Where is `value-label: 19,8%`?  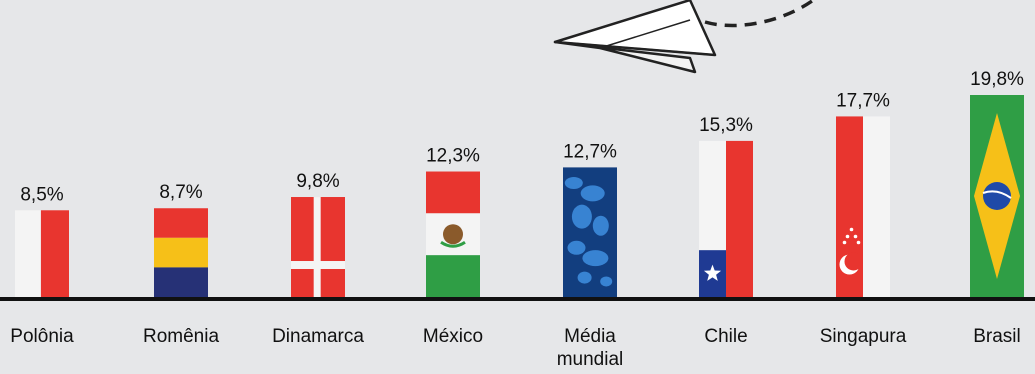 value-label: 19,8% is located at coordinates (997, 79).